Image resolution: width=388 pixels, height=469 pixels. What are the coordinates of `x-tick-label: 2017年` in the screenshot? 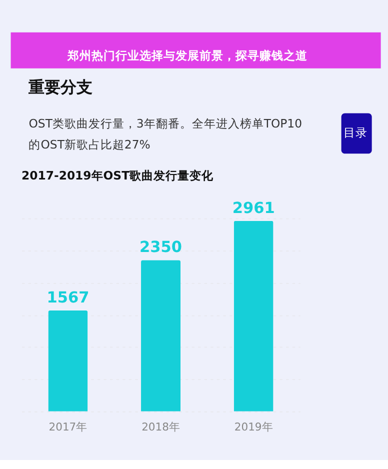 It's located at (68, 427).